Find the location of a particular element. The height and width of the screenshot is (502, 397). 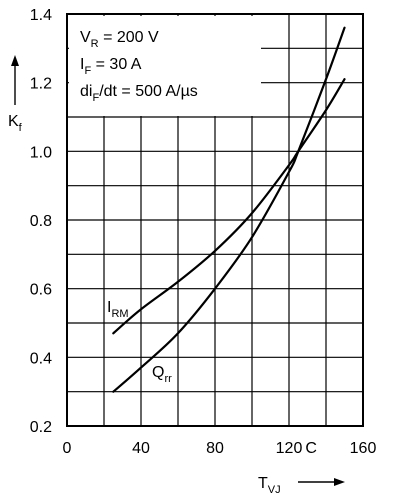

condition-line: diF/dt = 500 A/µs is located at coordinates (139, 93).